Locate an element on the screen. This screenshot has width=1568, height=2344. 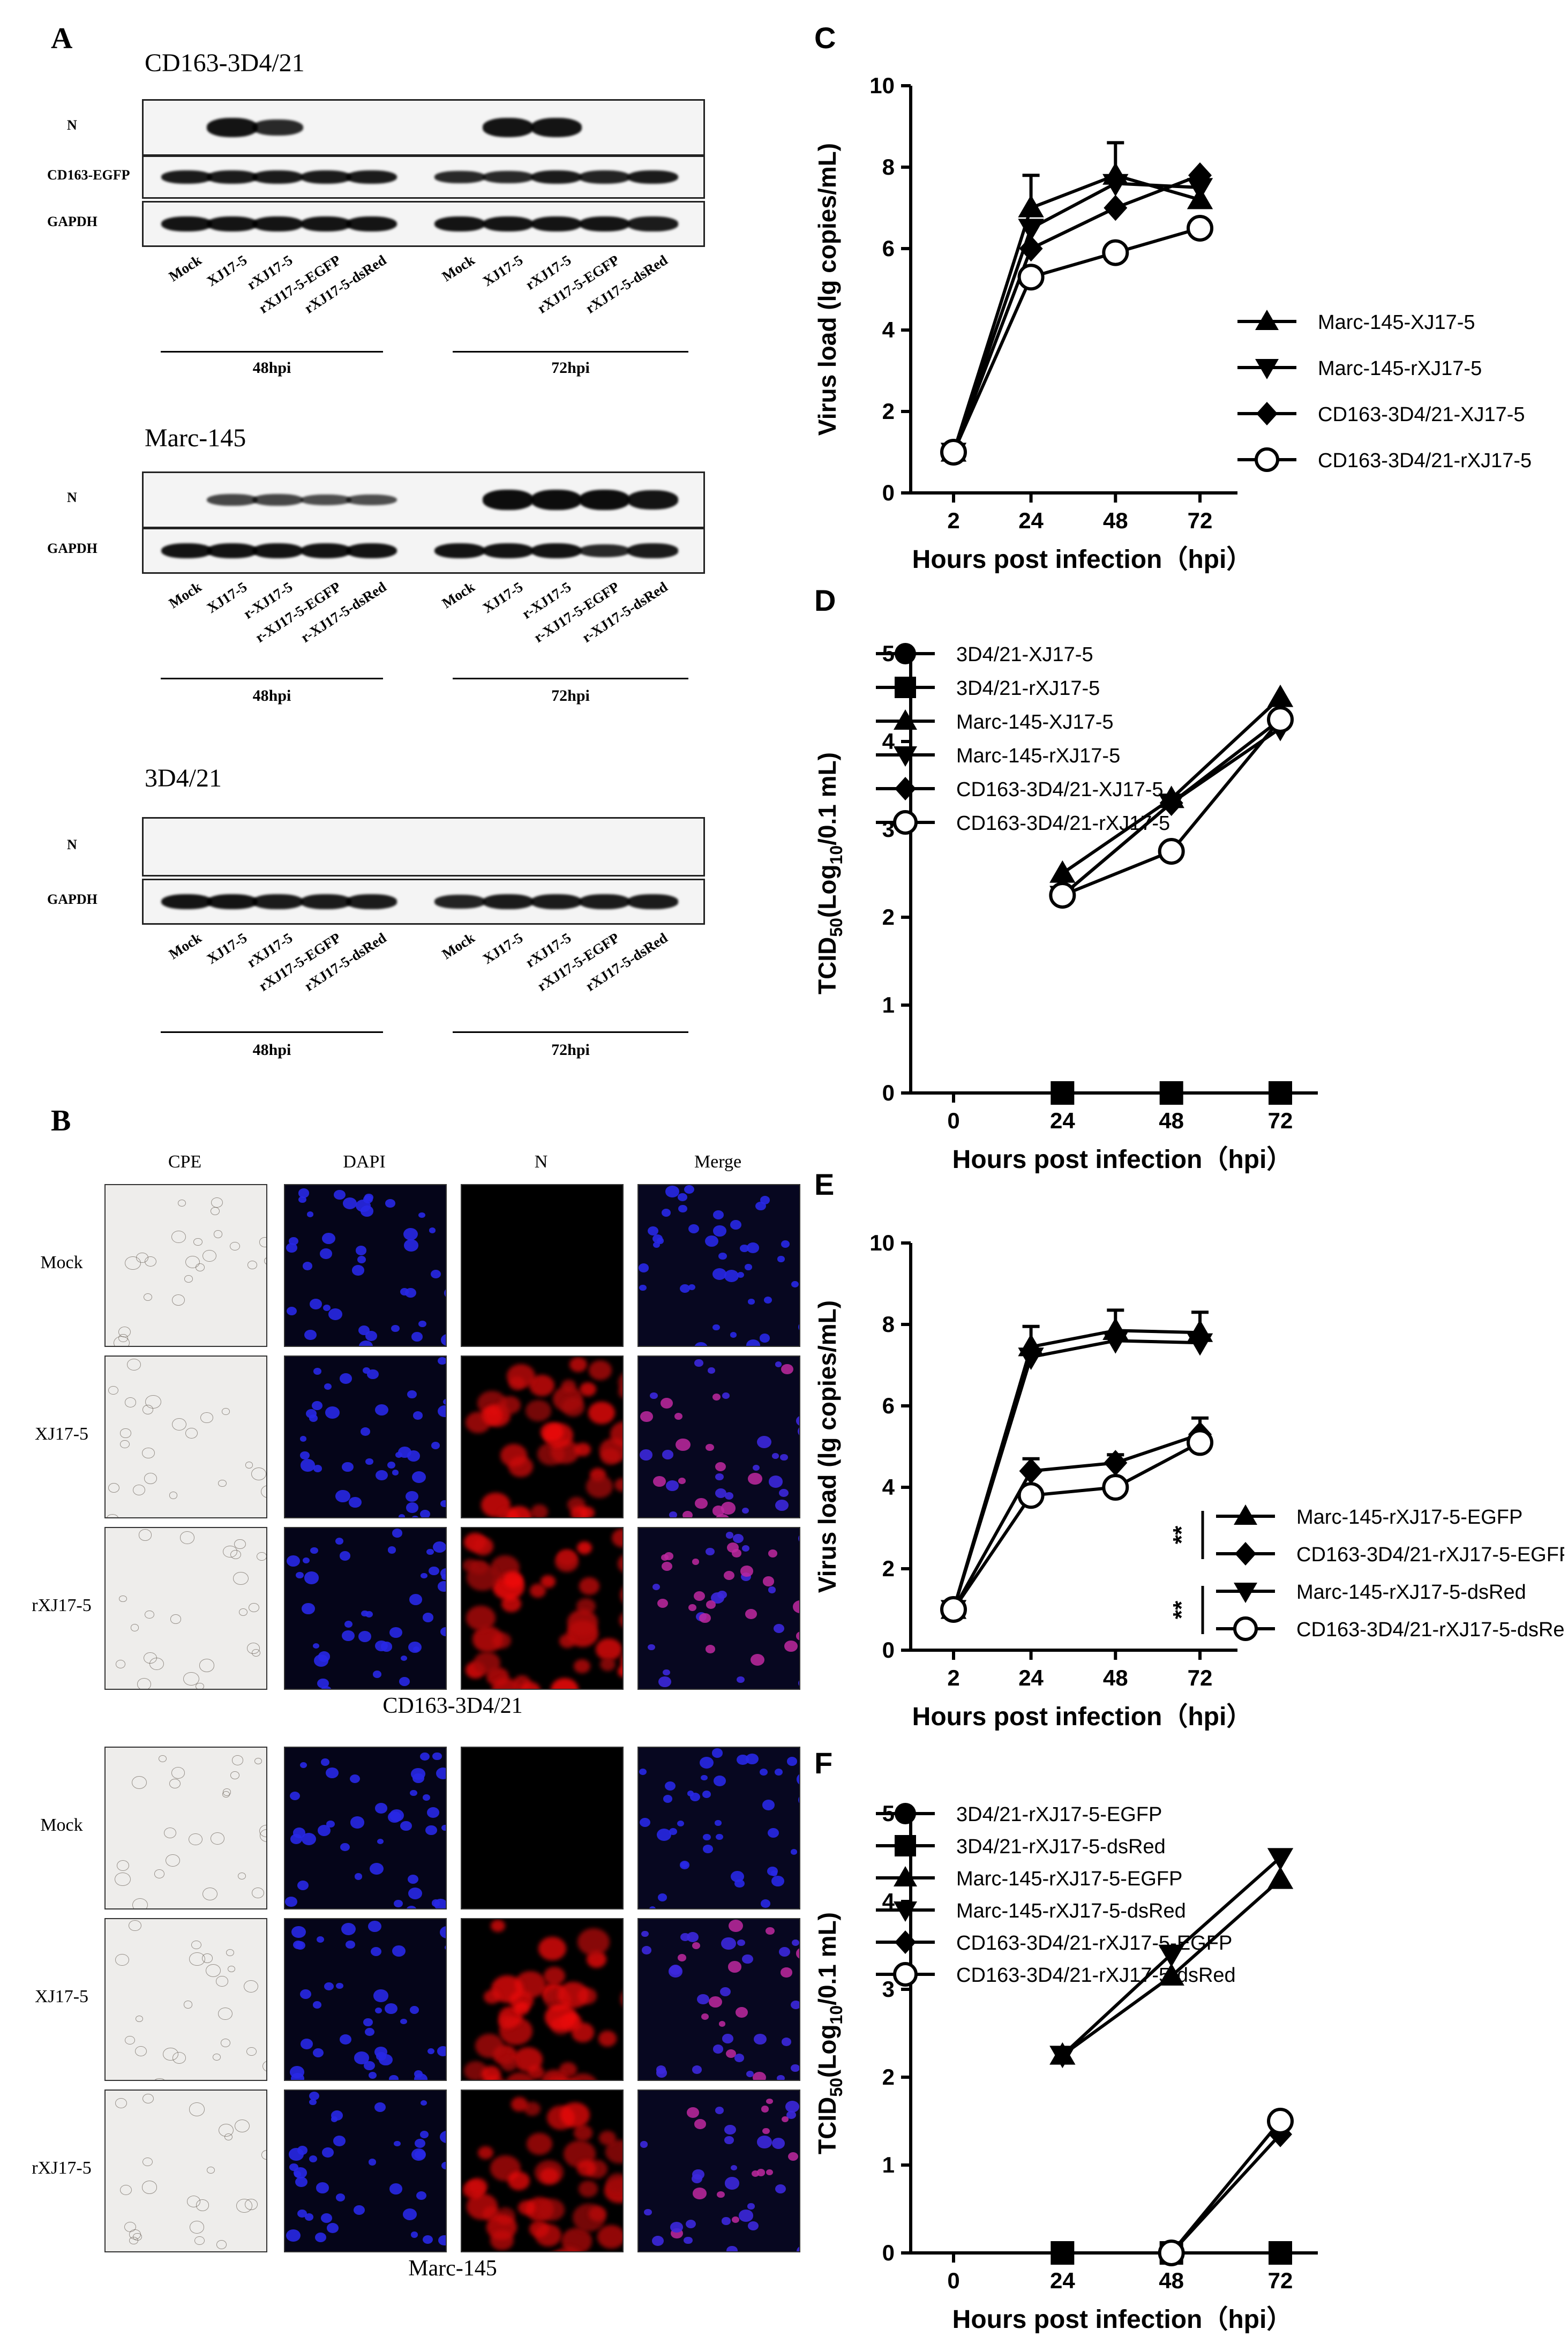
x-axis-label: Hours post infection（hpi） is located at coordinates (1122, 1159).